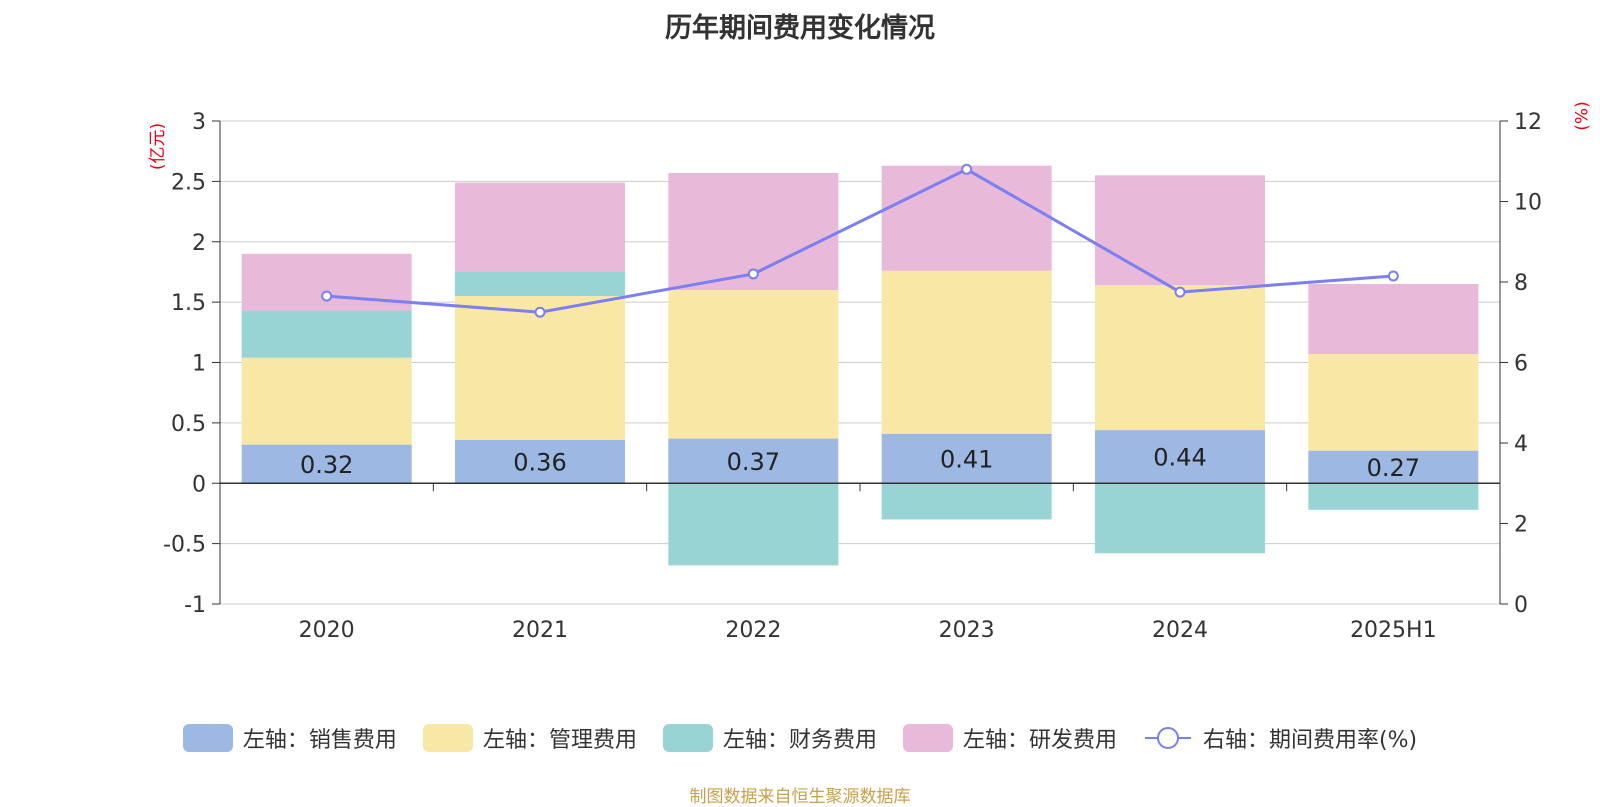  Describe the element at coordinates (1521, 283) in the screenshot. I see `right-axis-tick-label: 8` at that location.